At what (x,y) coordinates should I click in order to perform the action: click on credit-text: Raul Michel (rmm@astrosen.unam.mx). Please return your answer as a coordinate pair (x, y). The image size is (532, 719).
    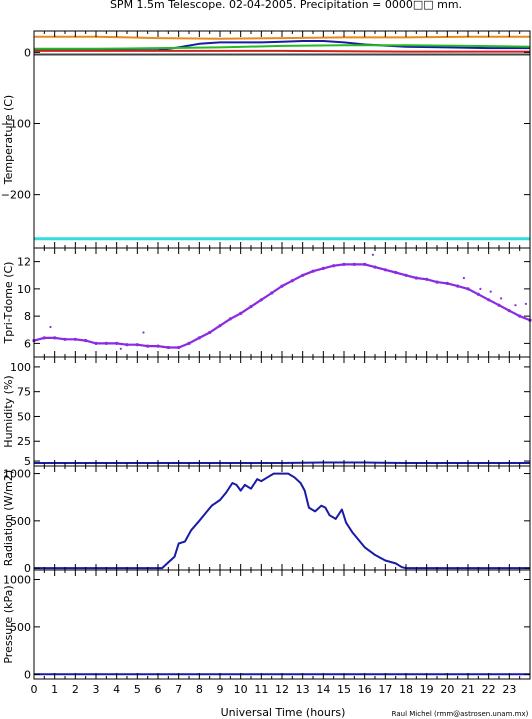
    Looking at the image, I should click on (460, 714).